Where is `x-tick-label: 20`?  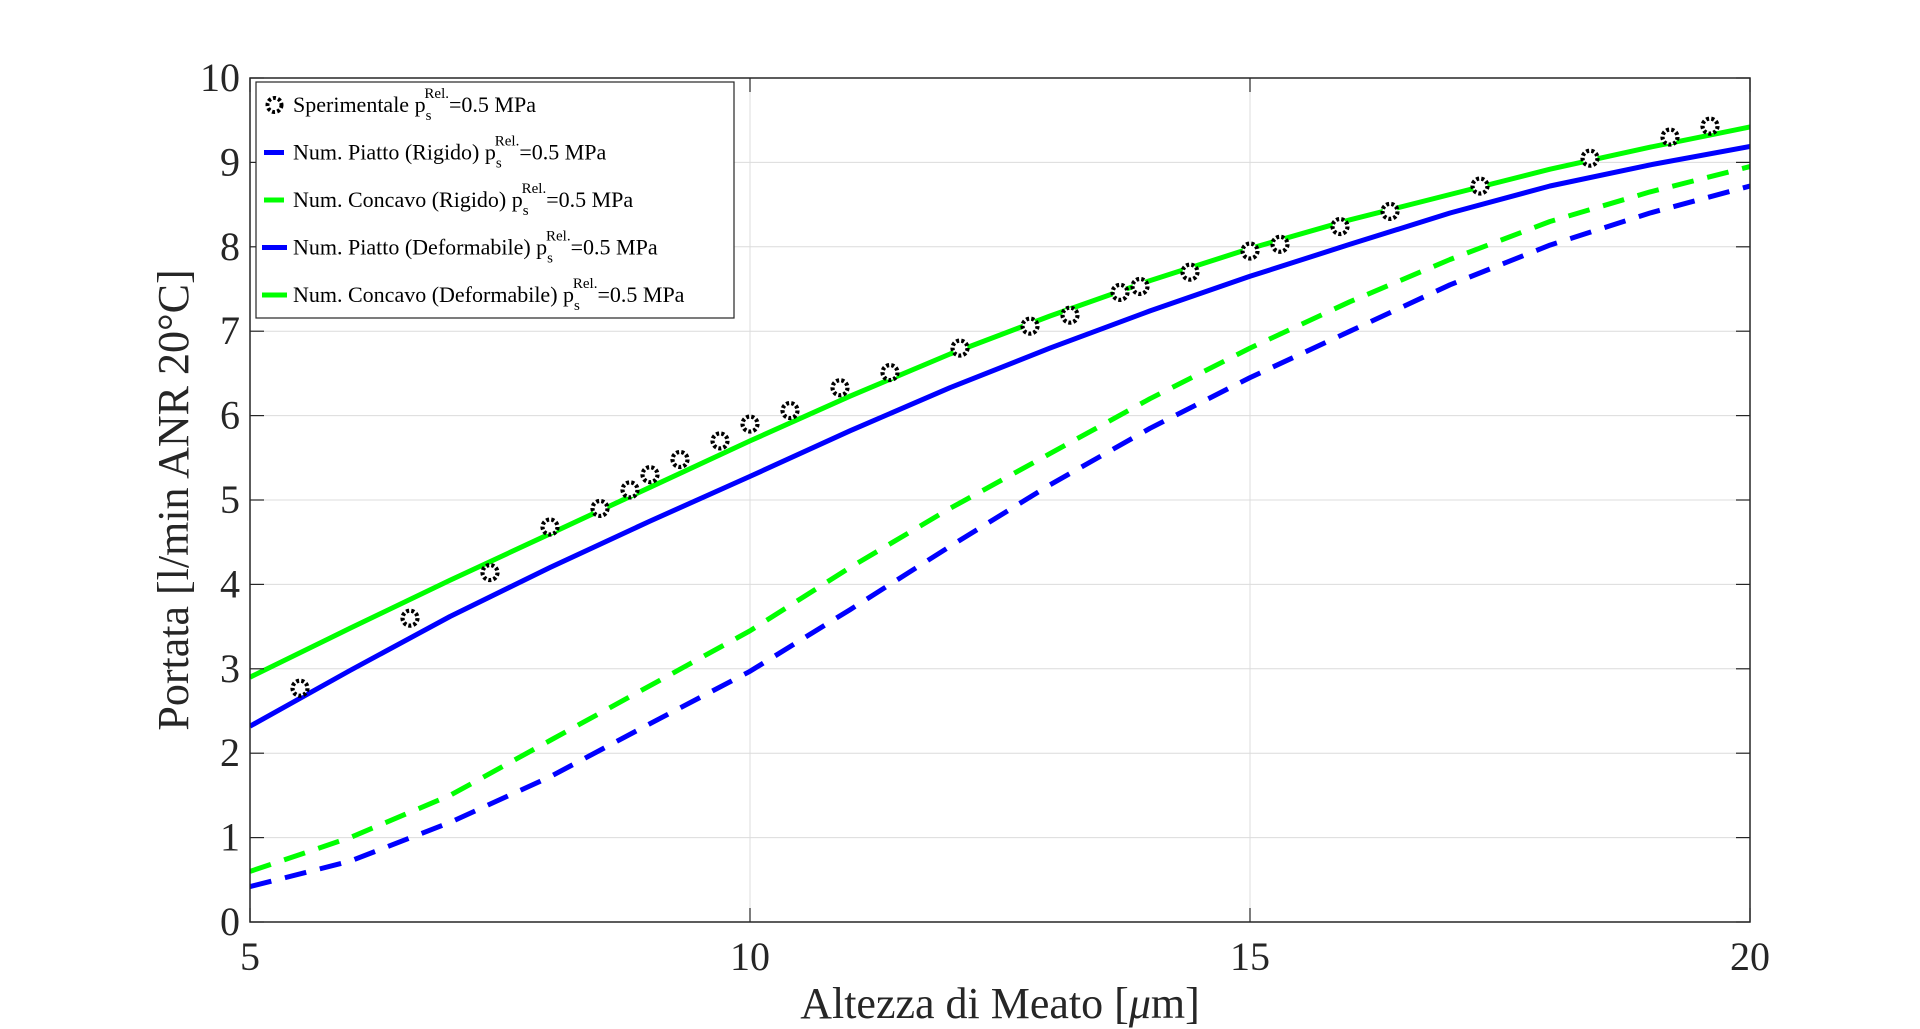 x-tick-label: 20 is located at coordinates (1750, 956).